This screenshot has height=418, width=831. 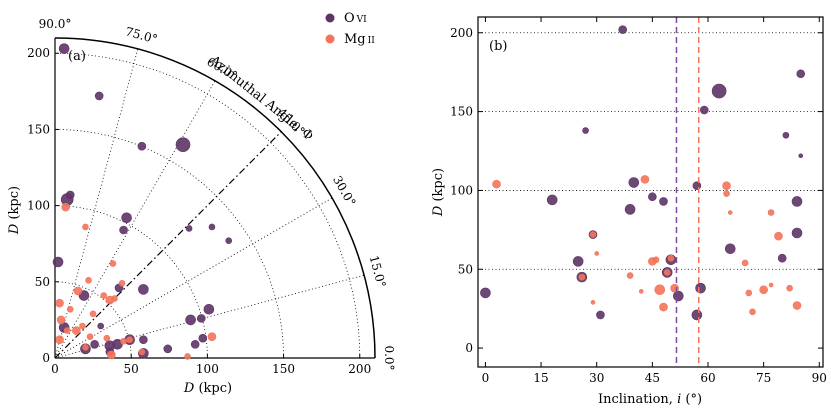 What do you see at coordinates (38, 206) in the screenshot?
I see `y-tick-label: 100` at bounding box center [38, 206].